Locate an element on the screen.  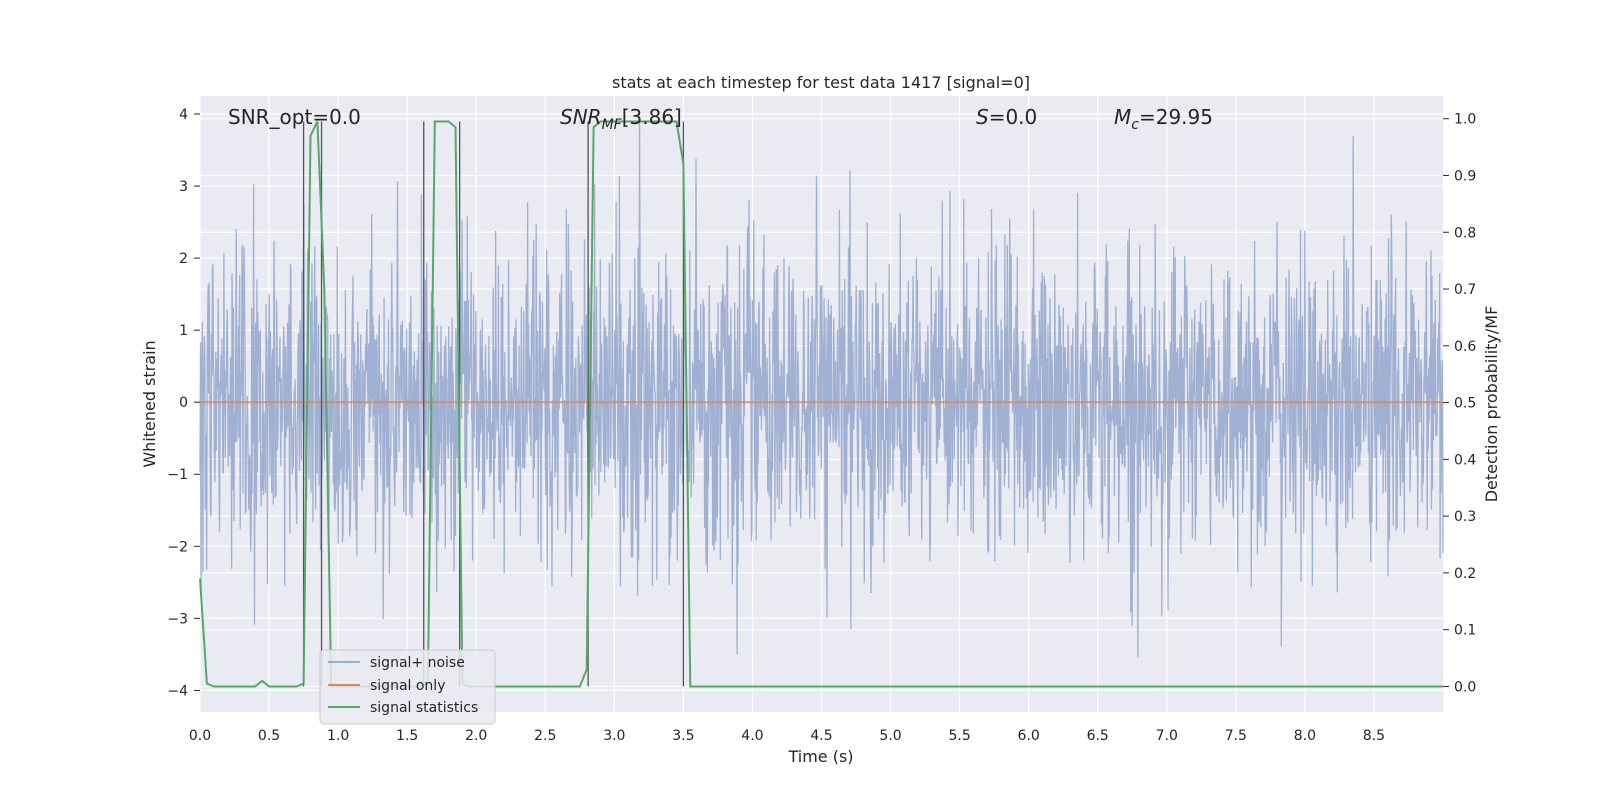
y-tick-label: 2 is located at coordinates (183, 259).